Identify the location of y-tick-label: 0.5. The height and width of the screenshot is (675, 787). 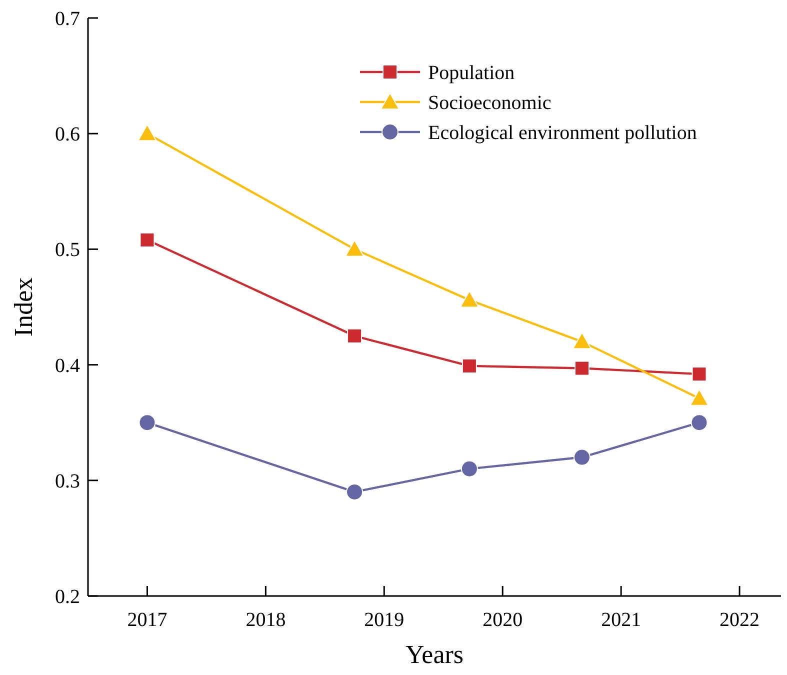
(67, 250).